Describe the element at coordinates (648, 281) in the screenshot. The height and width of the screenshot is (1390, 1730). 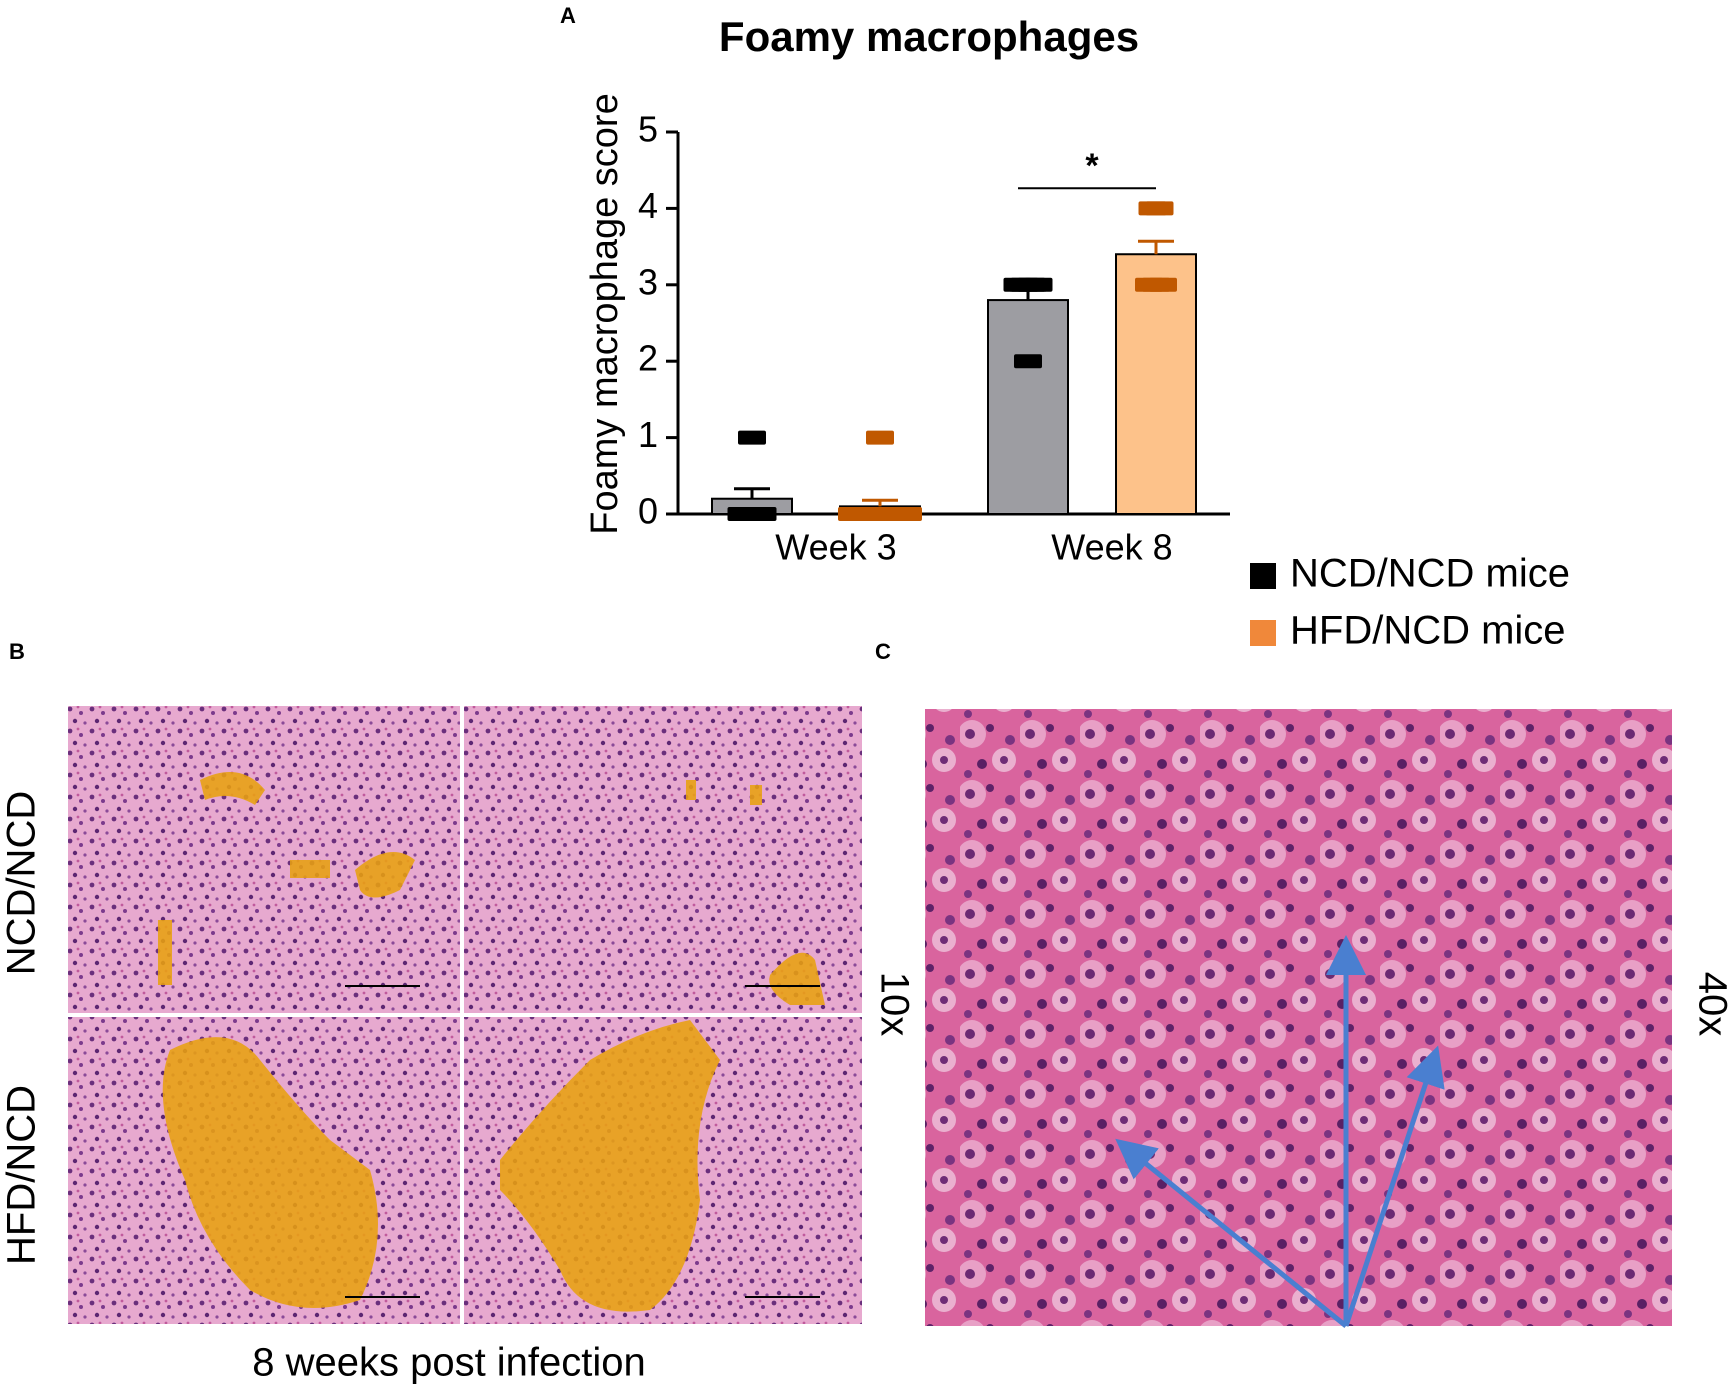
I see `y-tick-label: 3` at that location.